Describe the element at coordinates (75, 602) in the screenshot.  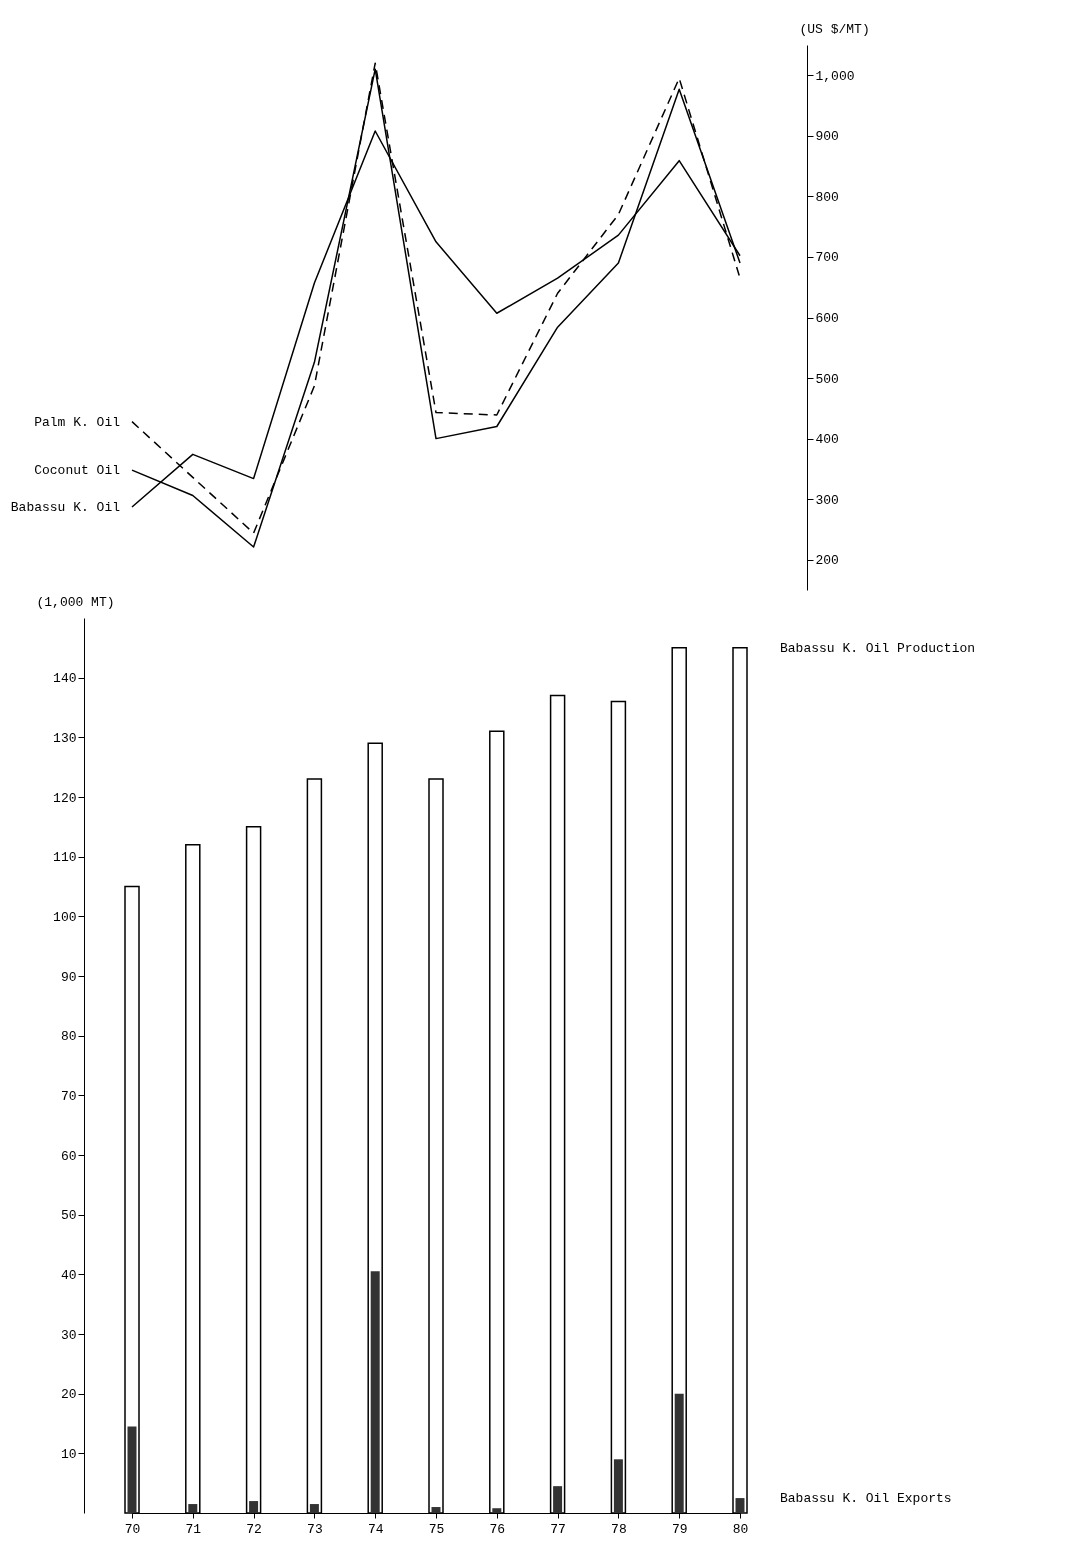
I see `y-axis-title: (1,000 MT)` at that location.